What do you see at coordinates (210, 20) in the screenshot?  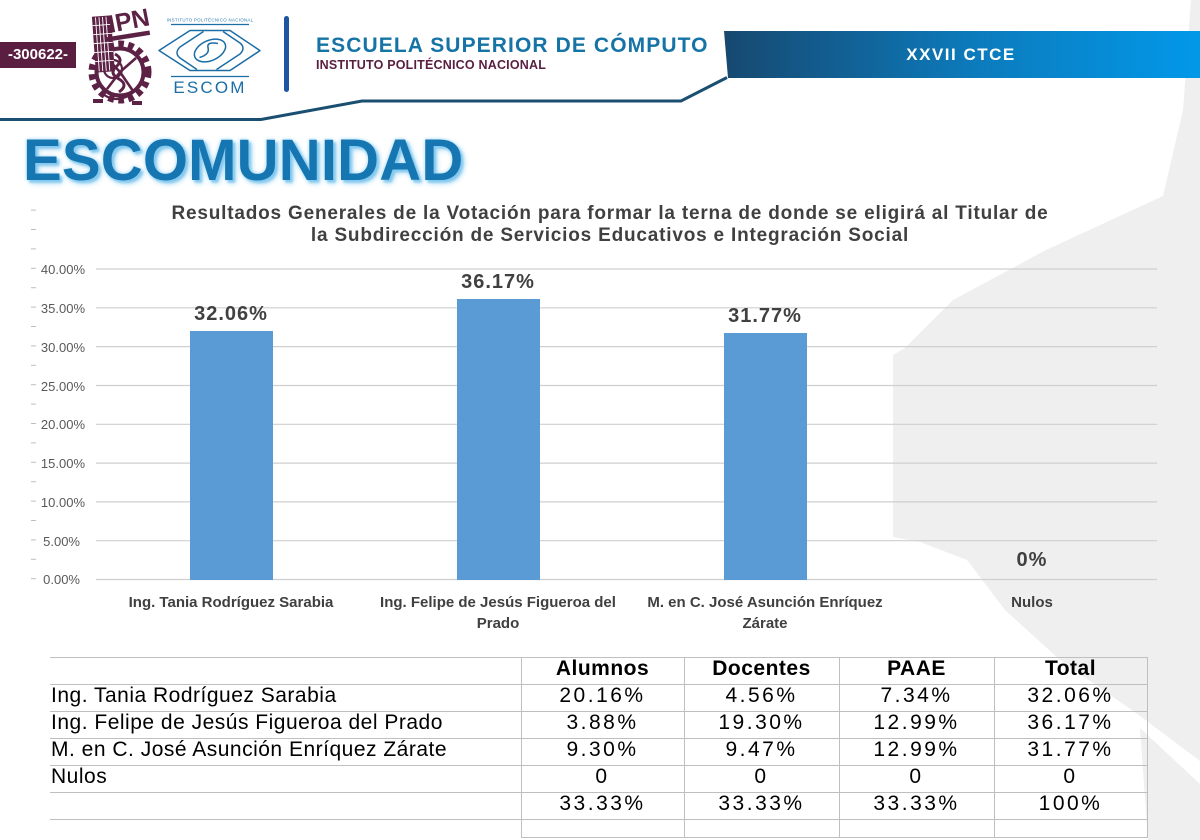 I see `svg-text: INSTITUTO POLITÉCNICO NACIONAL` at bounding box center [210, 20].